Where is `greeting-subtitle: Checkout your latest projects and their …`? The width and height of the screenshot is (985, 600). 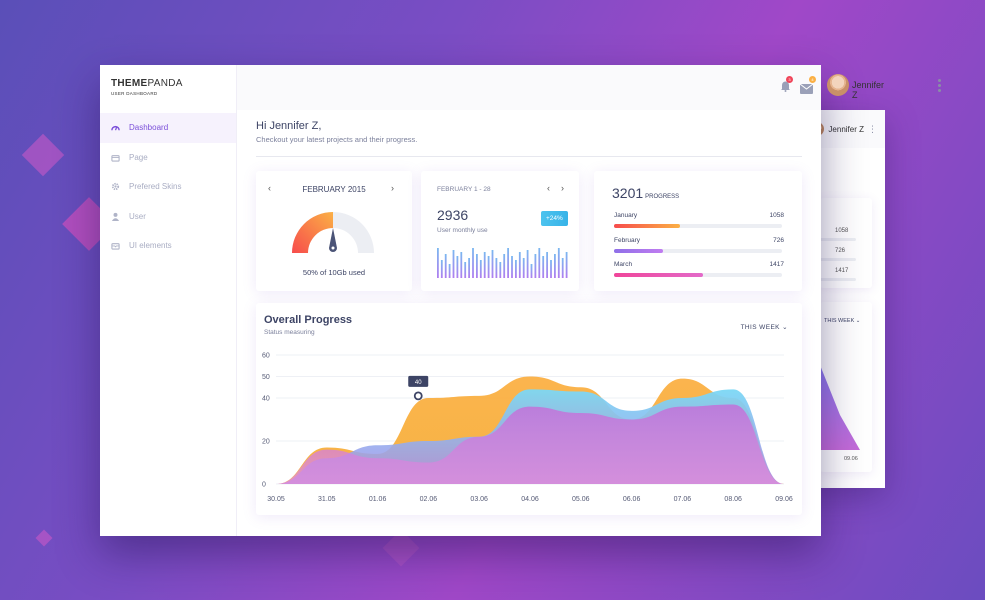
greeting-subtitle: Checkout your latest projects and their … is located at coordinates (337, 139).